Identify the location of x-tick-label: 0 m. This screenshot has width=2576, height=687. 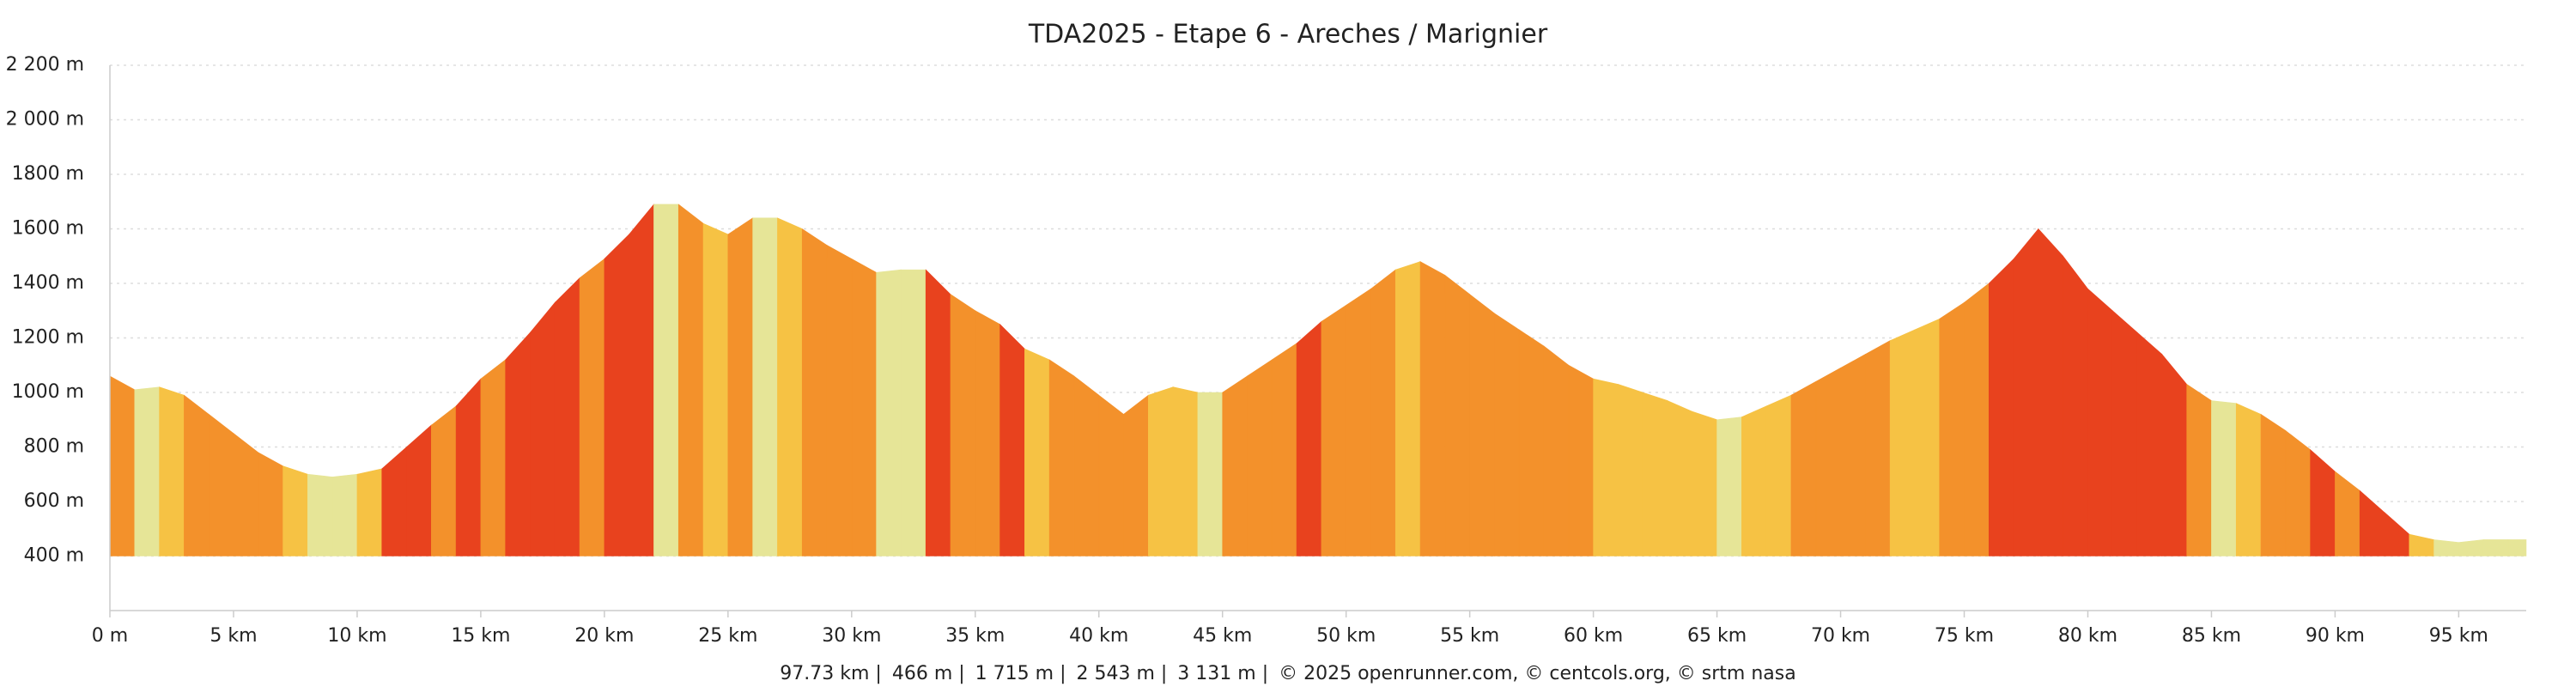
(110, 636).